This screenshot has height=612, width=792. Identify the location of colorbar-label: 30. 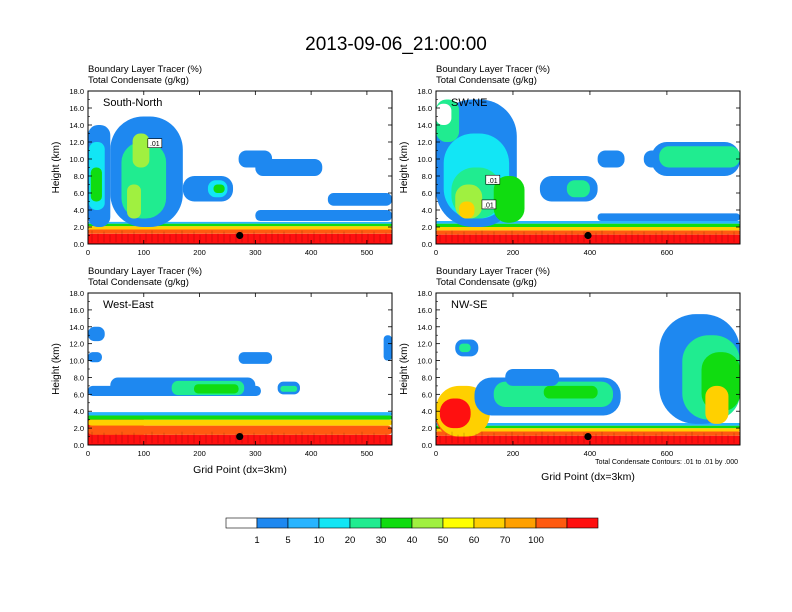
(381, 540).